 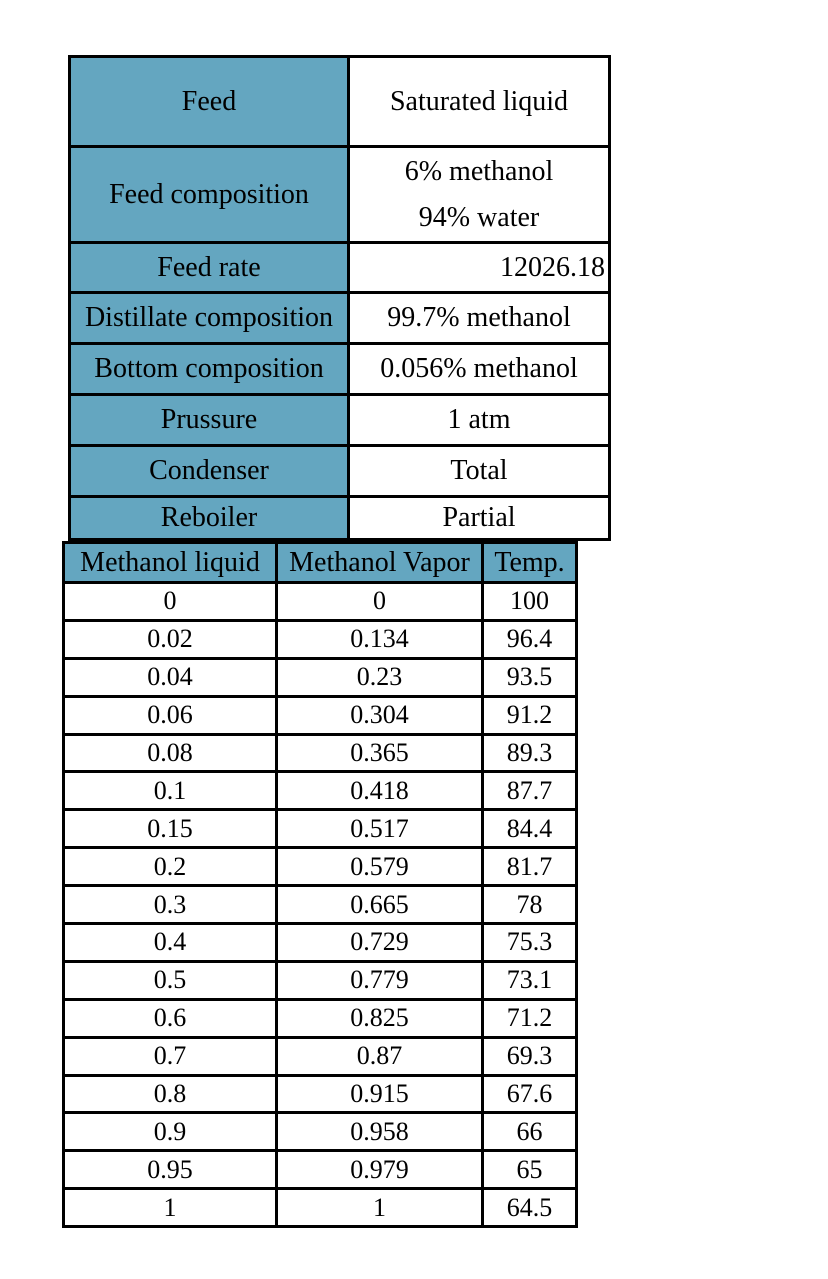 I want to click on table-row: 0.3 0.665 78, so click(x=320, y=905).